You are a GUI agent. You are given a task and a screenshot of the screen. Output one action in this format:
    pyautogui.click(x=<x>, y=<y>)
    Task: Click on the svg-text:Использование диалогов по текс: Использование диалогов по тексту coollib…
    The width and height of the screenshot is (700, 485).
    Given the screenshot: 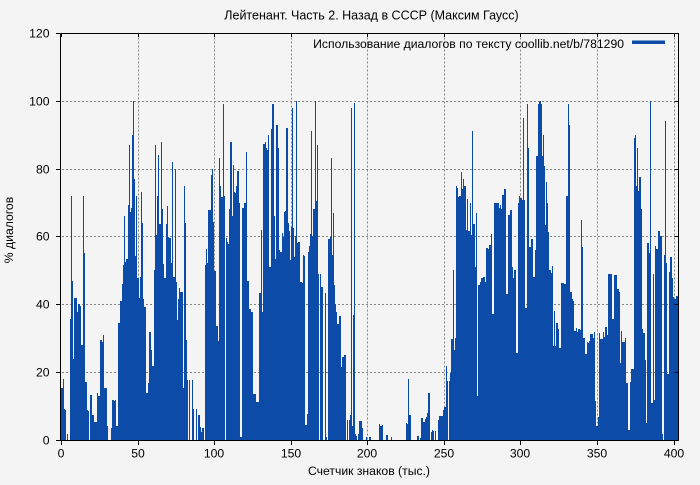 What is the action you would take?
    pyautogui.click(x=468, y=44)
    